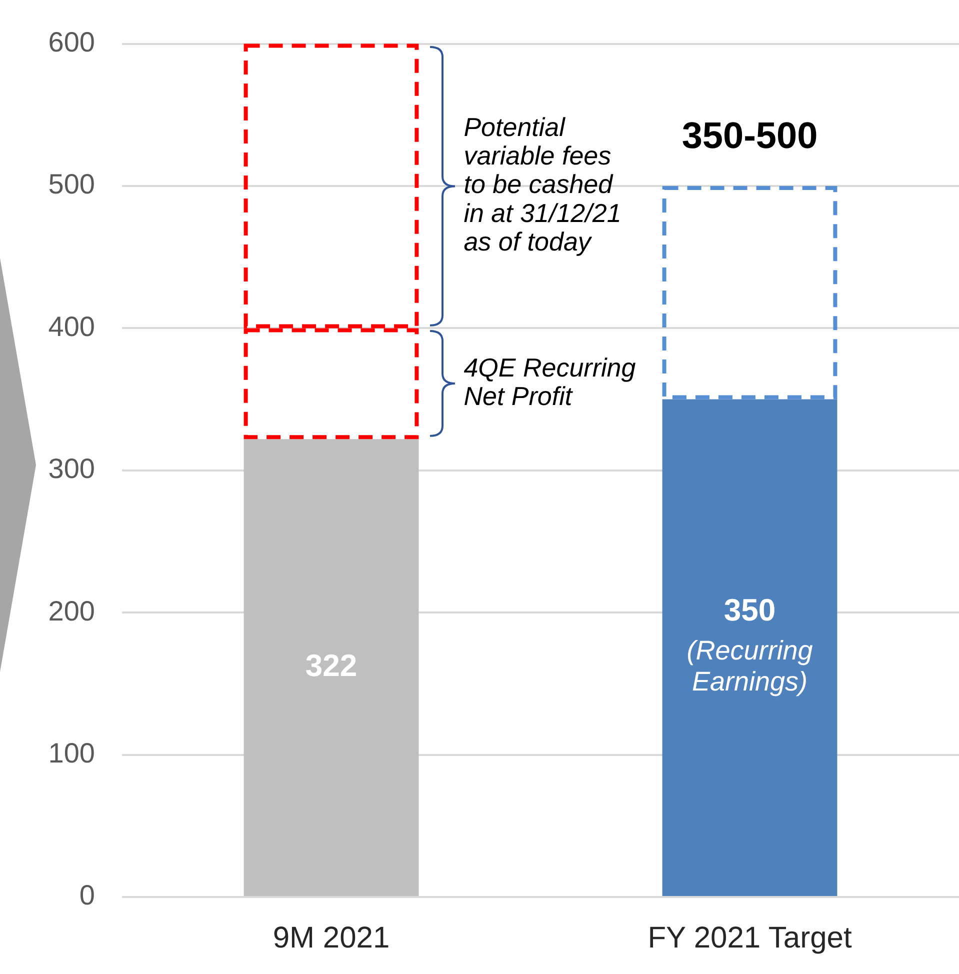  I want to click on y-tick-label: 500, so click(71, 184).